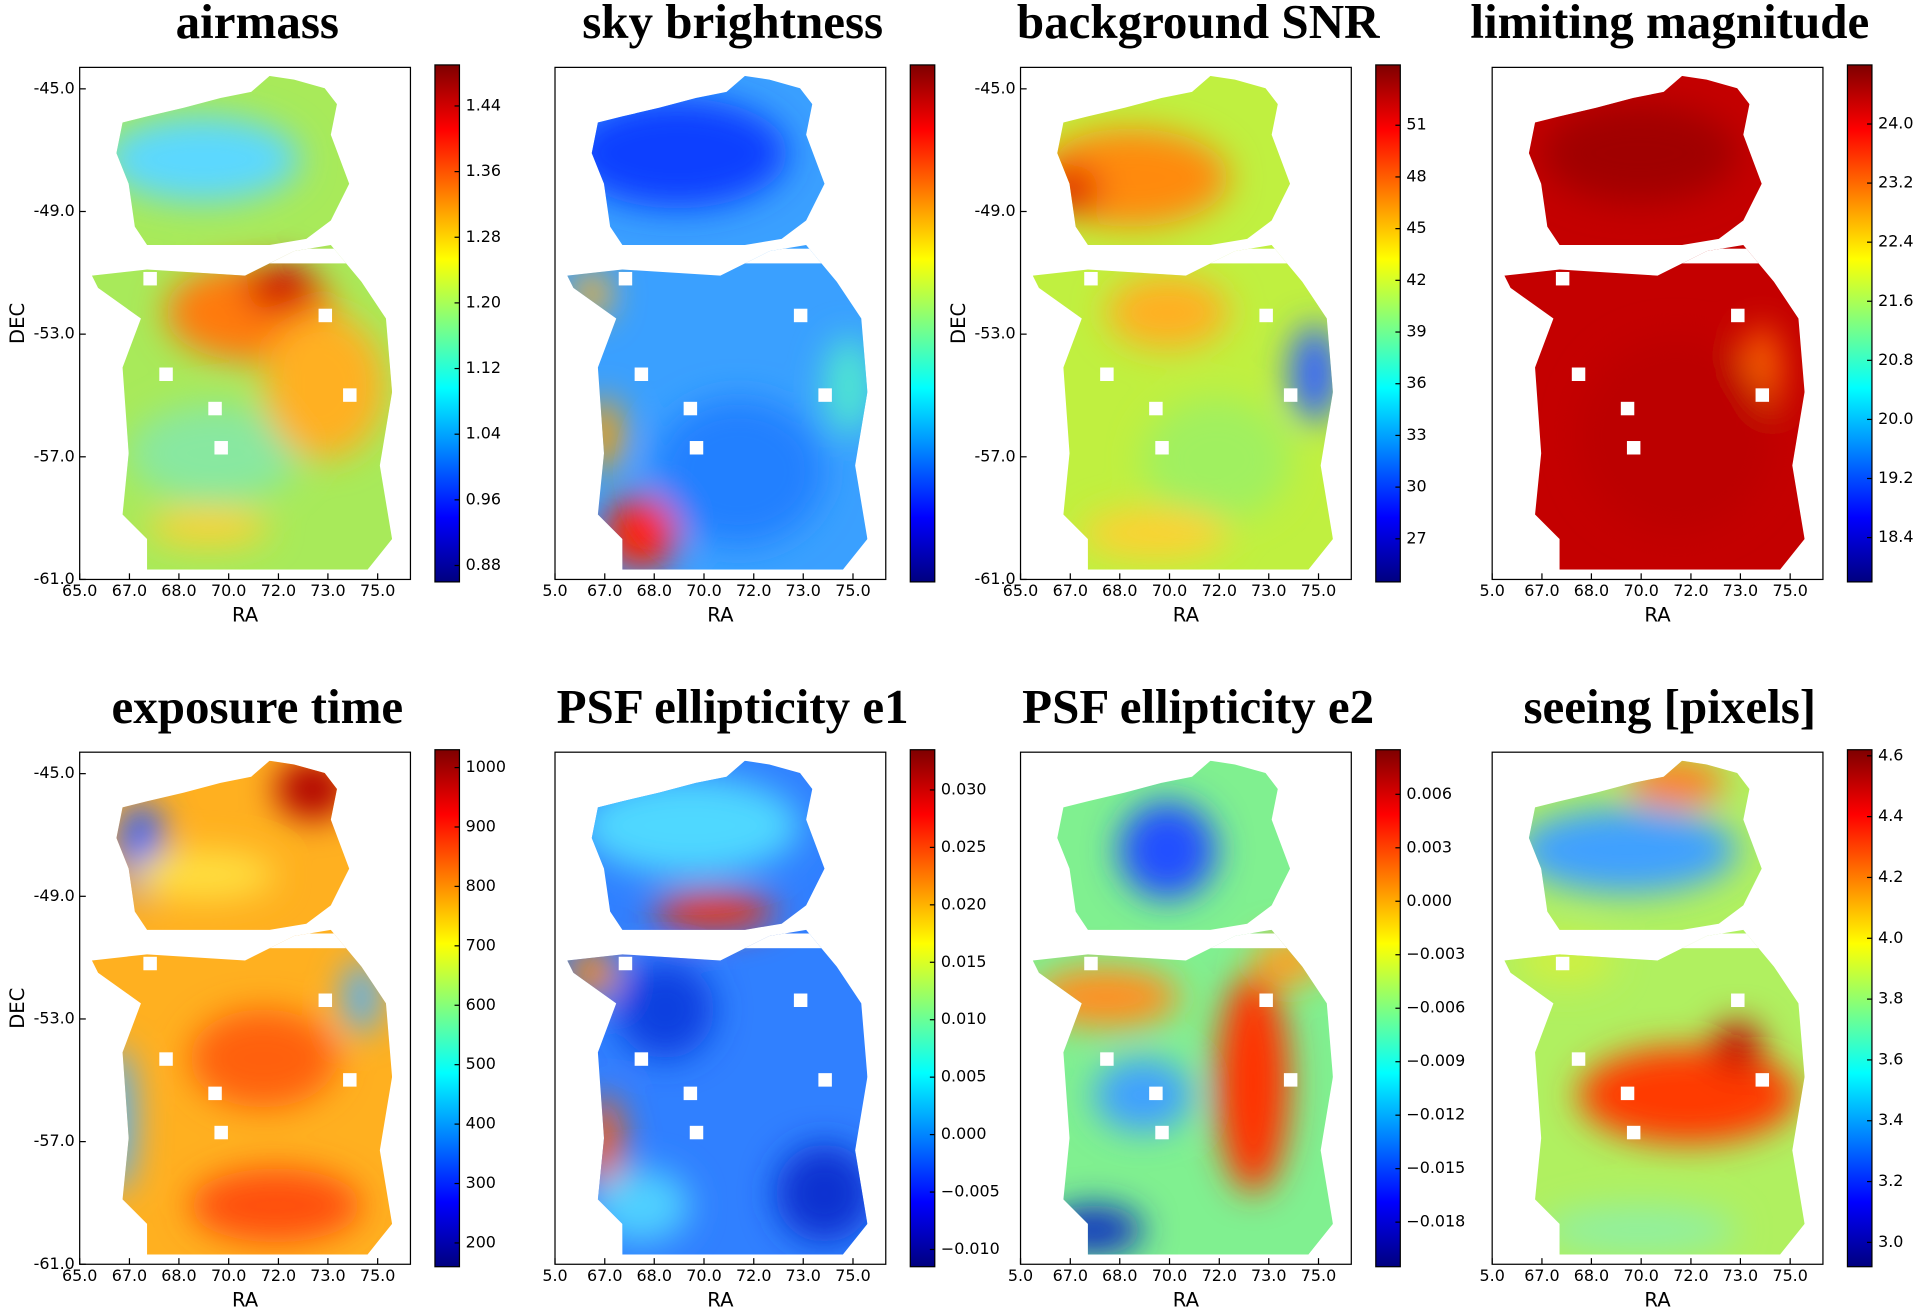  I want to click on colorbar-tick-label: 20.0, so click(1895, 418).